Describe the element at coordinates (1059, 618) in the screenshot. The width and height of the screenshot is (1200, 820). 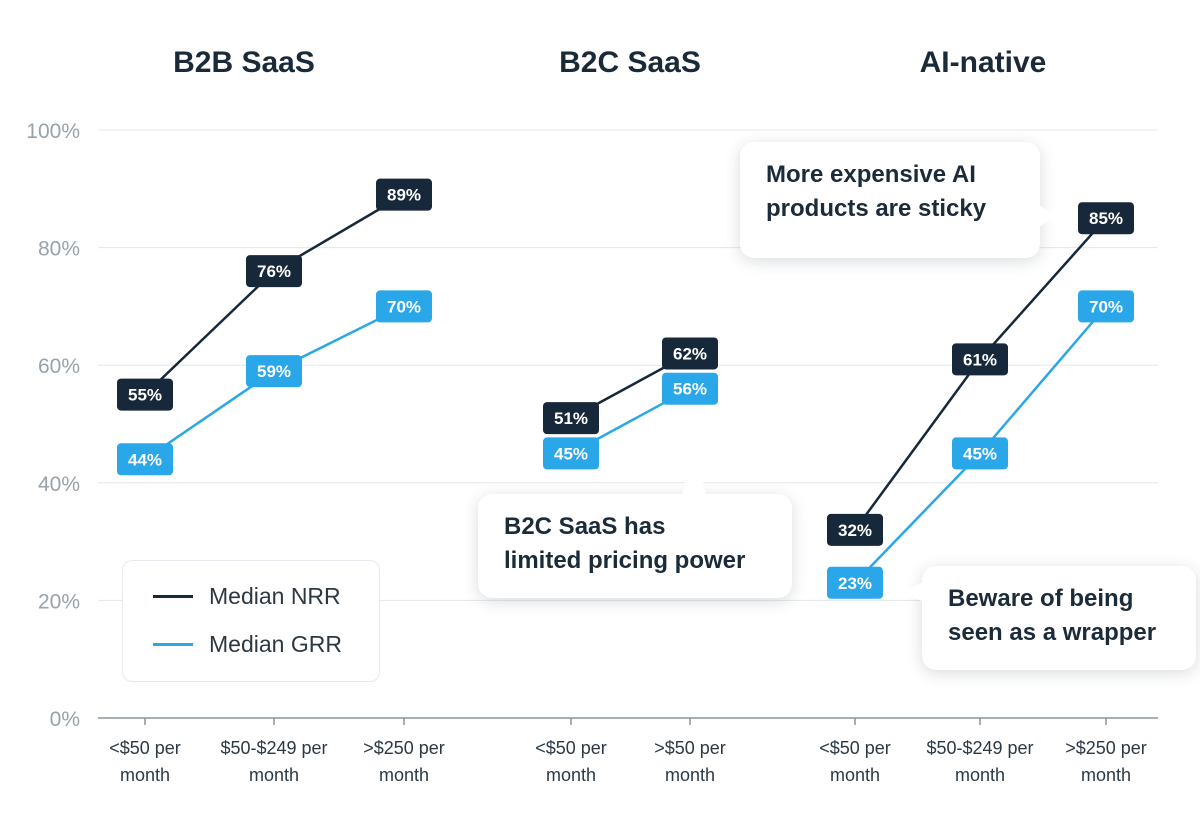
I see `callout-wrapper: Beware of being seen as a wrapper` at that location.